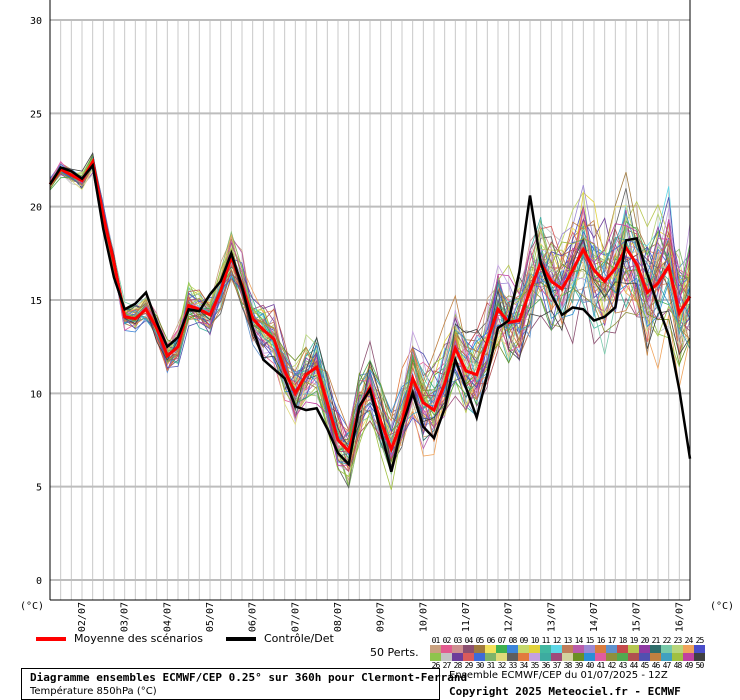 Image resolution: width=740 pixels, height=700 pixels. Describe the element at coordinates (634, 640) in the screenshot. I see `member-number: 19` at that location.